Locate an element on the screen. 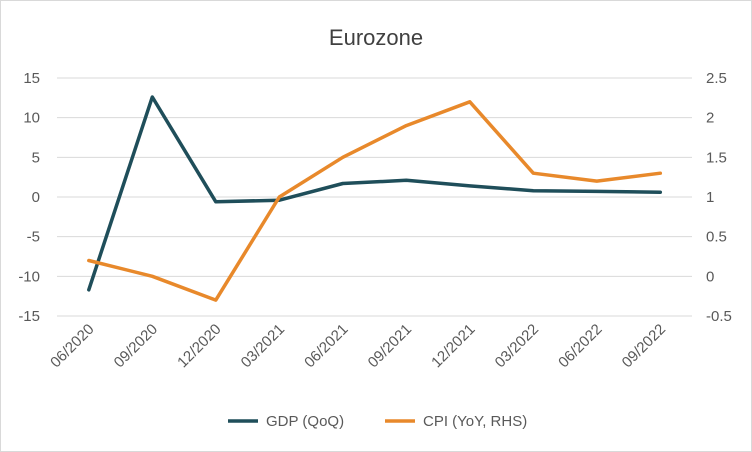 This screenshot has height=452, width=752. left-tick-label: -10 is located at coordinates (29, 276).